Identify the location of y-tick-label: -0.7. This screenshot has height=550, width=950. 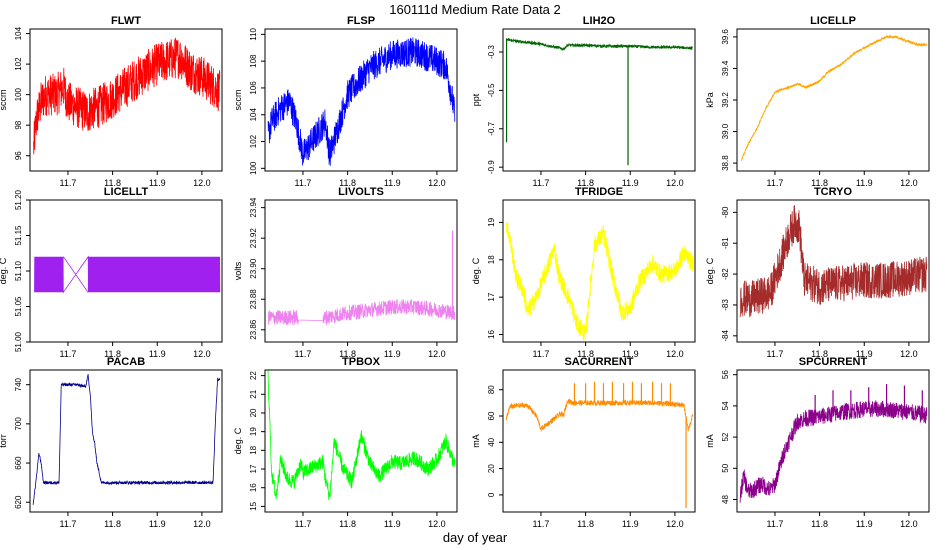
(491, 128).